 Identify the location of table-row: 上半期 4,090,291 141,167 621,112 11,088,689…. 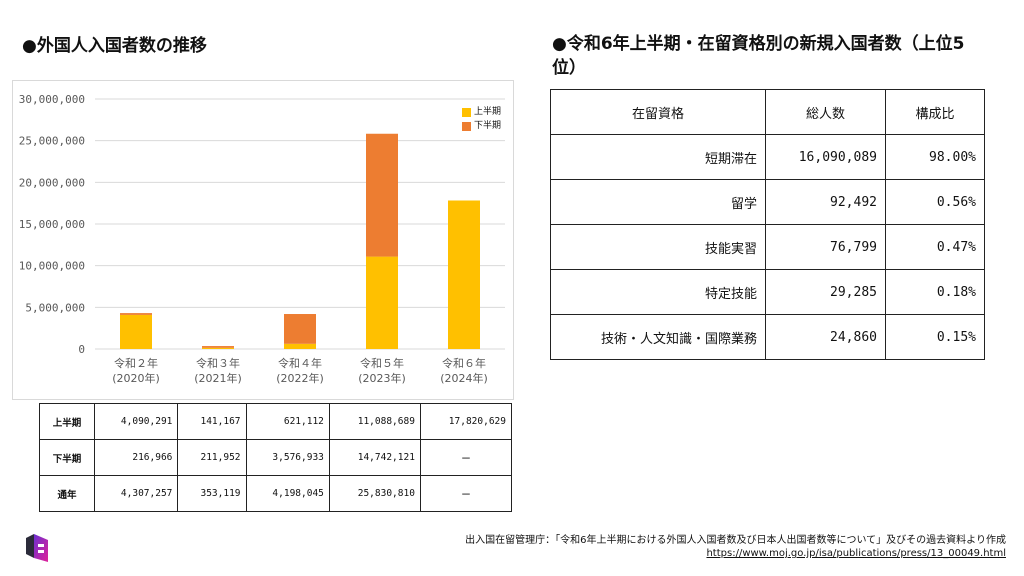
(276, 421).